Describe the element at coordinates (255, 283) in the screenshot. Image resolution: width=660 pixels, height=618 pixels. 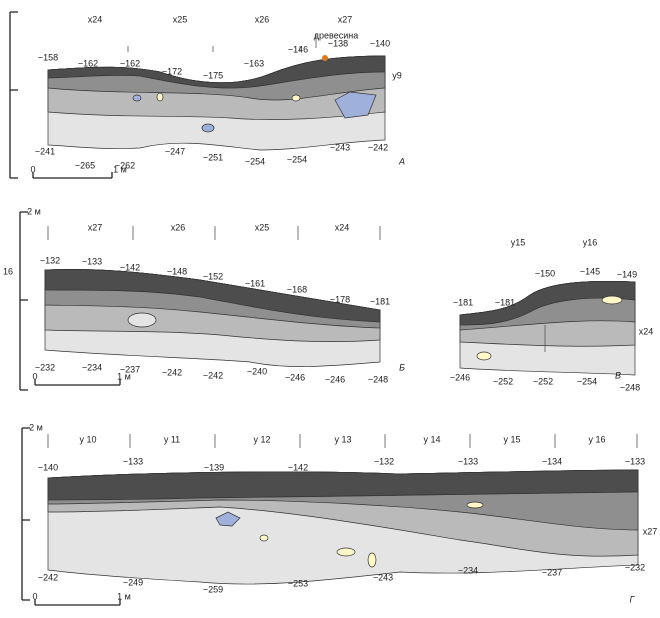
I see `top-elevation: −161` at that location.